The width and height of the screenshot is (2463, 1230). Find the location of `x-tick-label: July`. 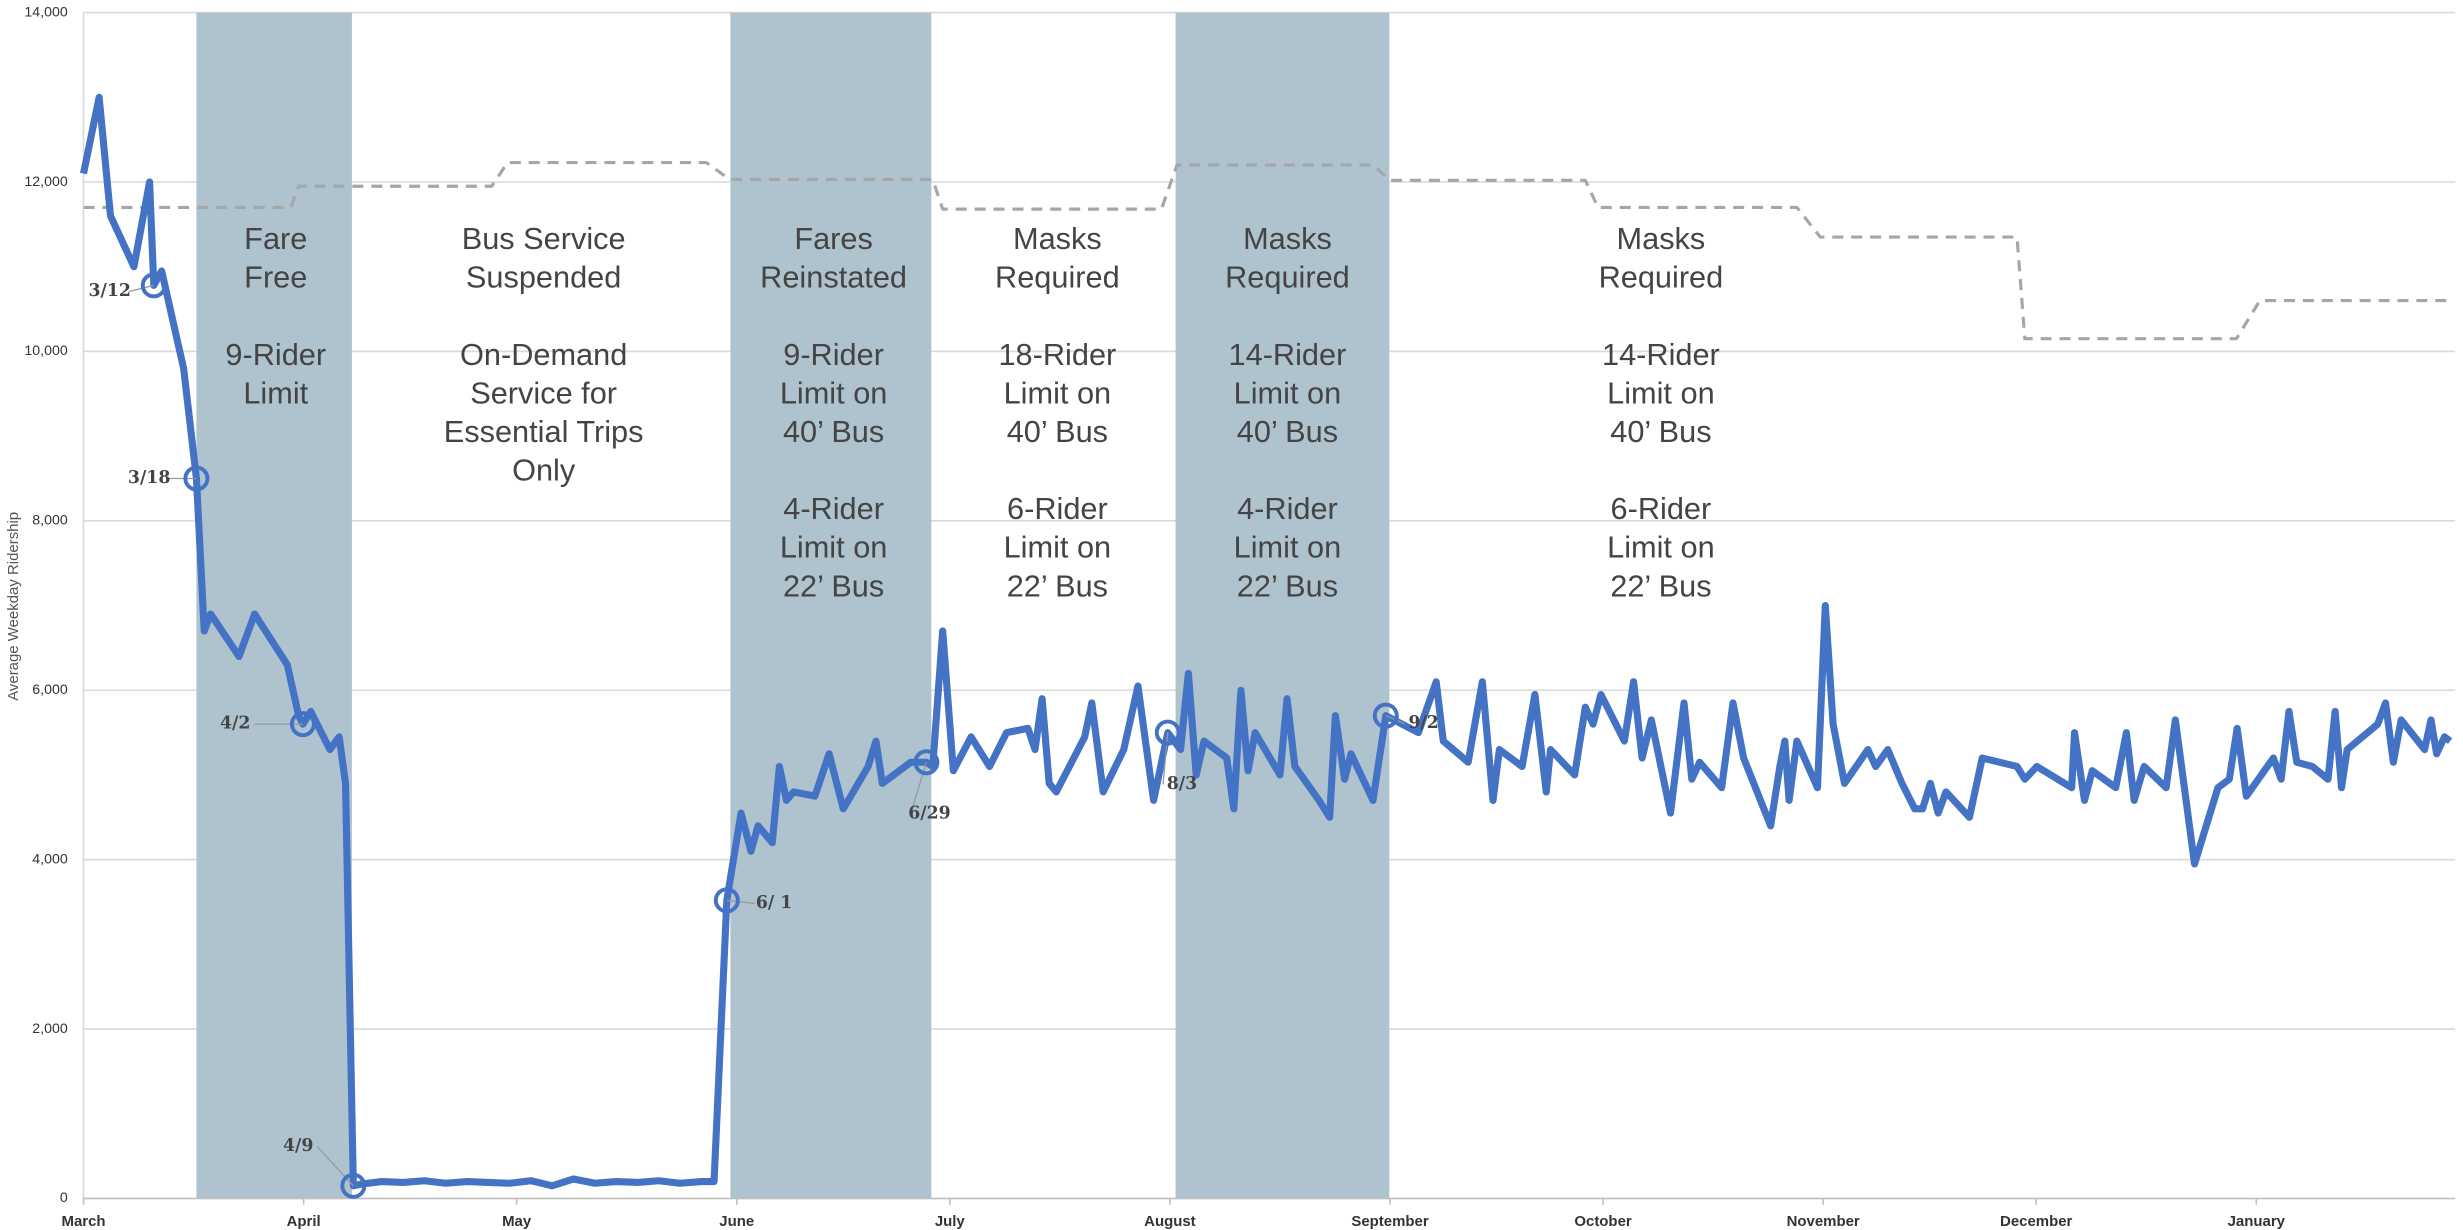

x-tick-label: July is located at coordinates (950, 1221).